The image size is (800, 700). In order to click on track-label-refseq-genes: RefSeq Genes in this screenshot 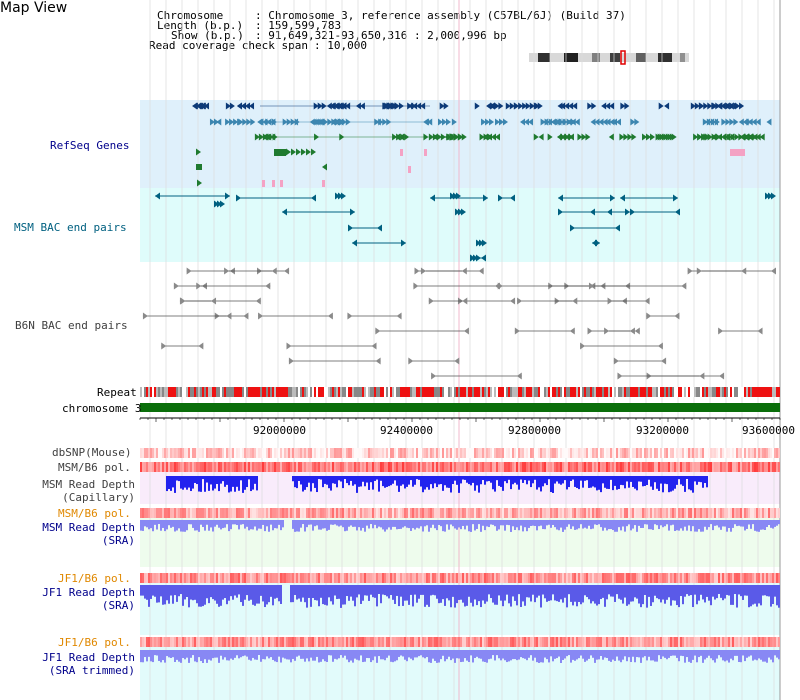, I will do `click(90, 145)`.